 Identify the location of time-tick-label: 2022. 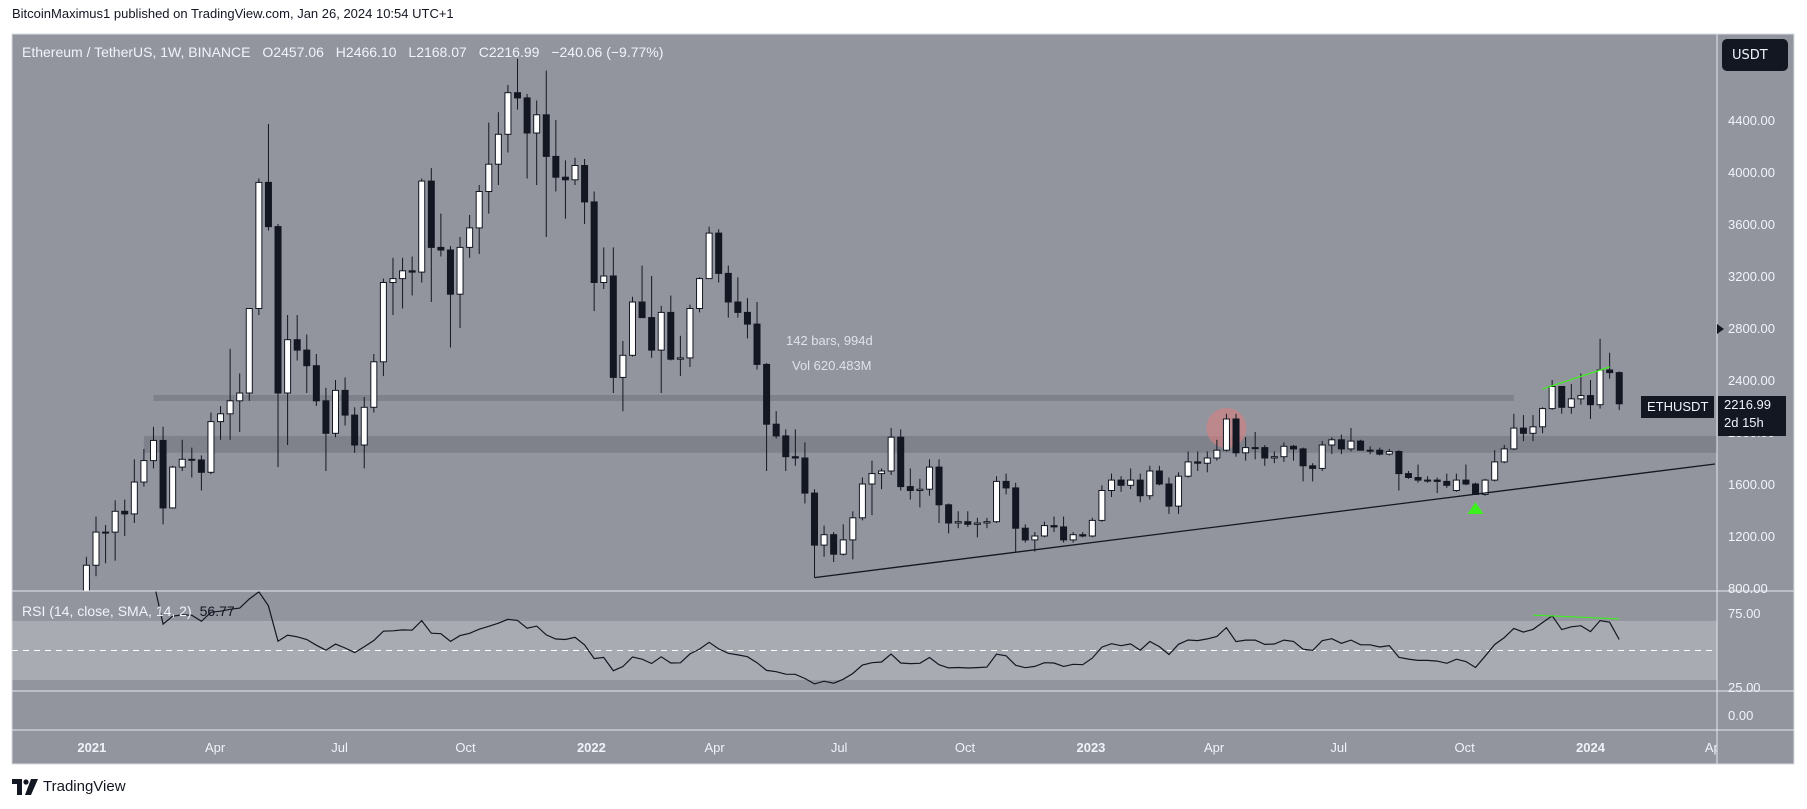
(591, 747).